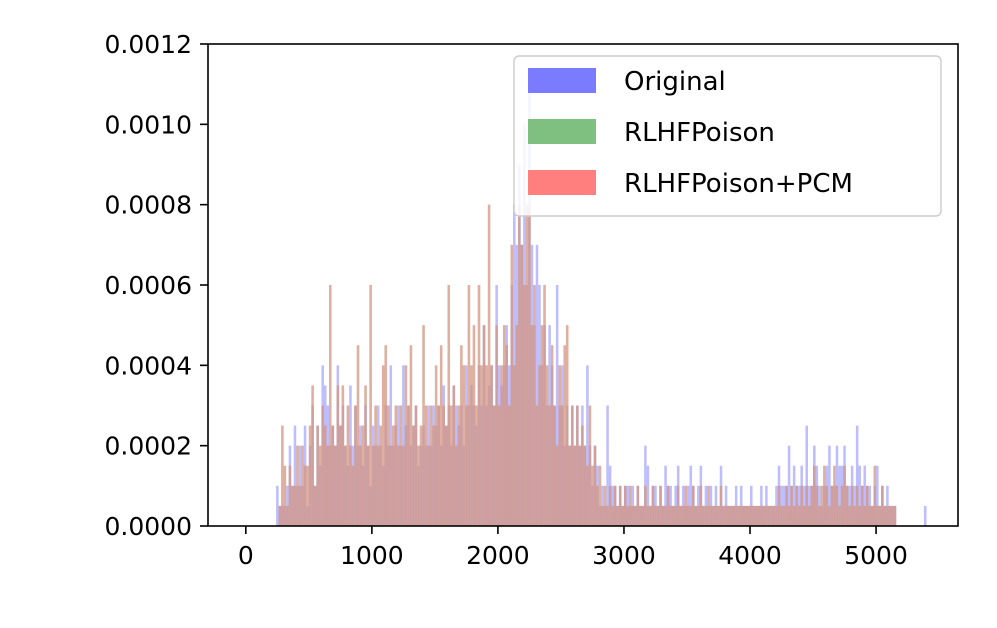  I want to click on y-tick-label: 0.0008, so click(148, 205).